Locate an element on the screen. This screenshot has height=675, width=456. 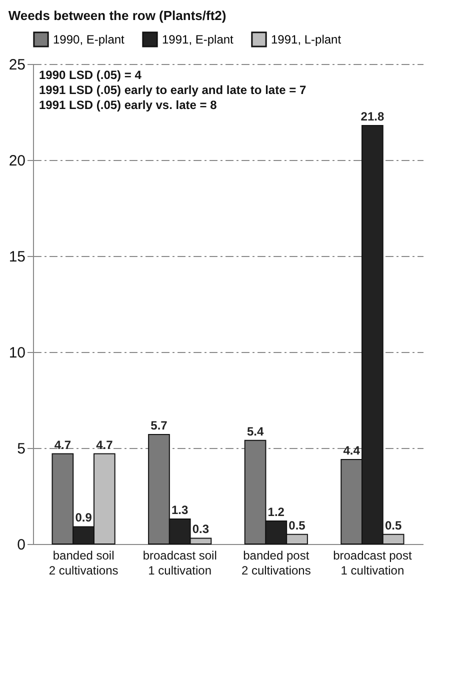
legend-label: 1991, E-plant is located at coordinates (198, 39).